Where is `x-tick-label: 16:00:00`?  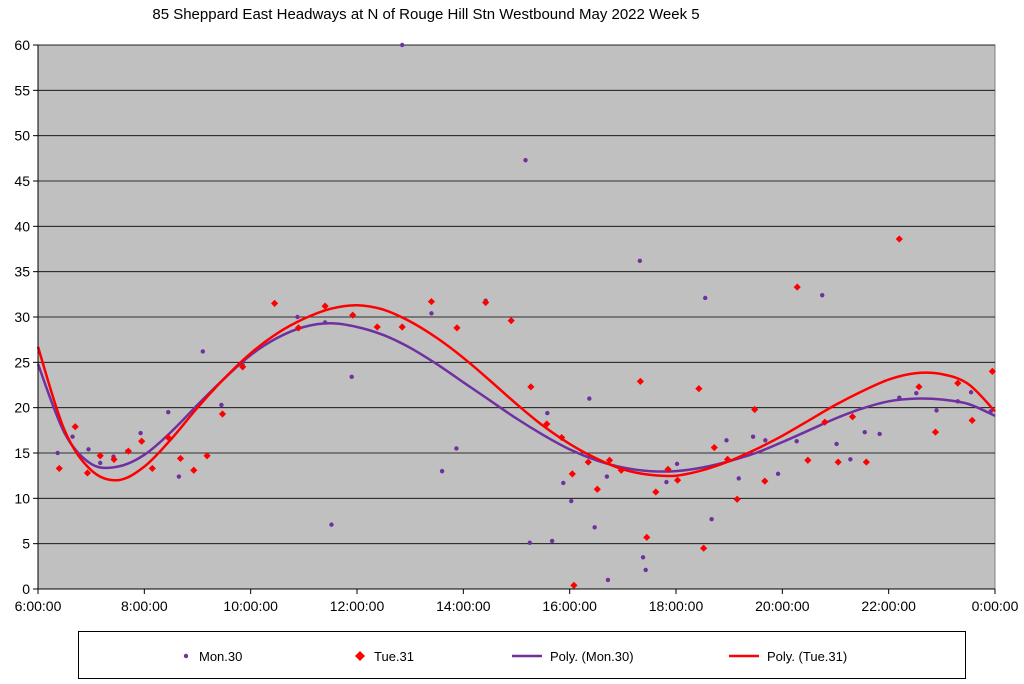
x-tick-label: 16:00:00 is located at coordinates (569, 606).